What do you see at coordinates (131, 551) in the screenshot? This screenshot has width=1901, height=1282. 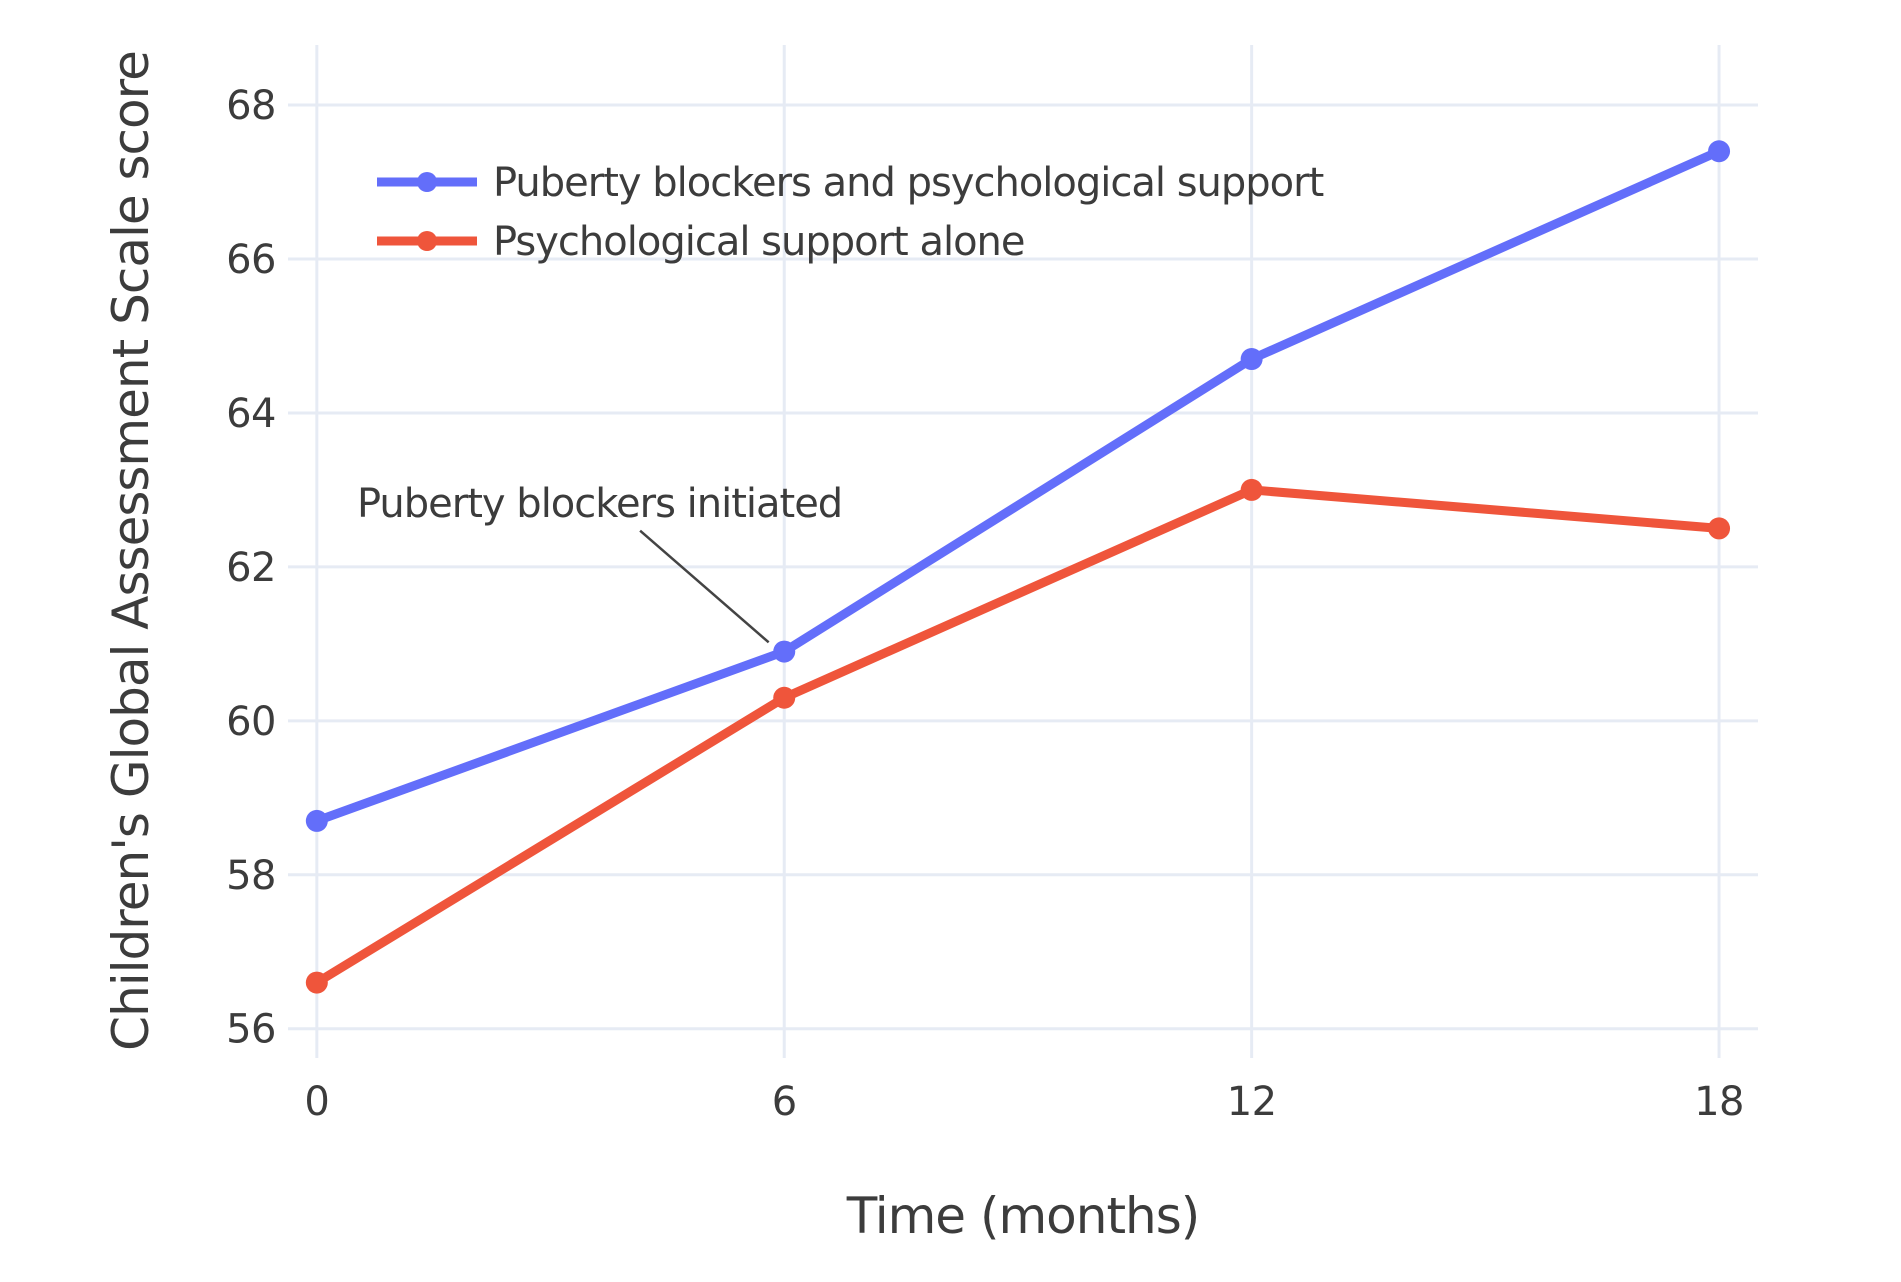 I see `y-axis-title: Children's Global Assessment Scale score` at bounding box center [131, 551].